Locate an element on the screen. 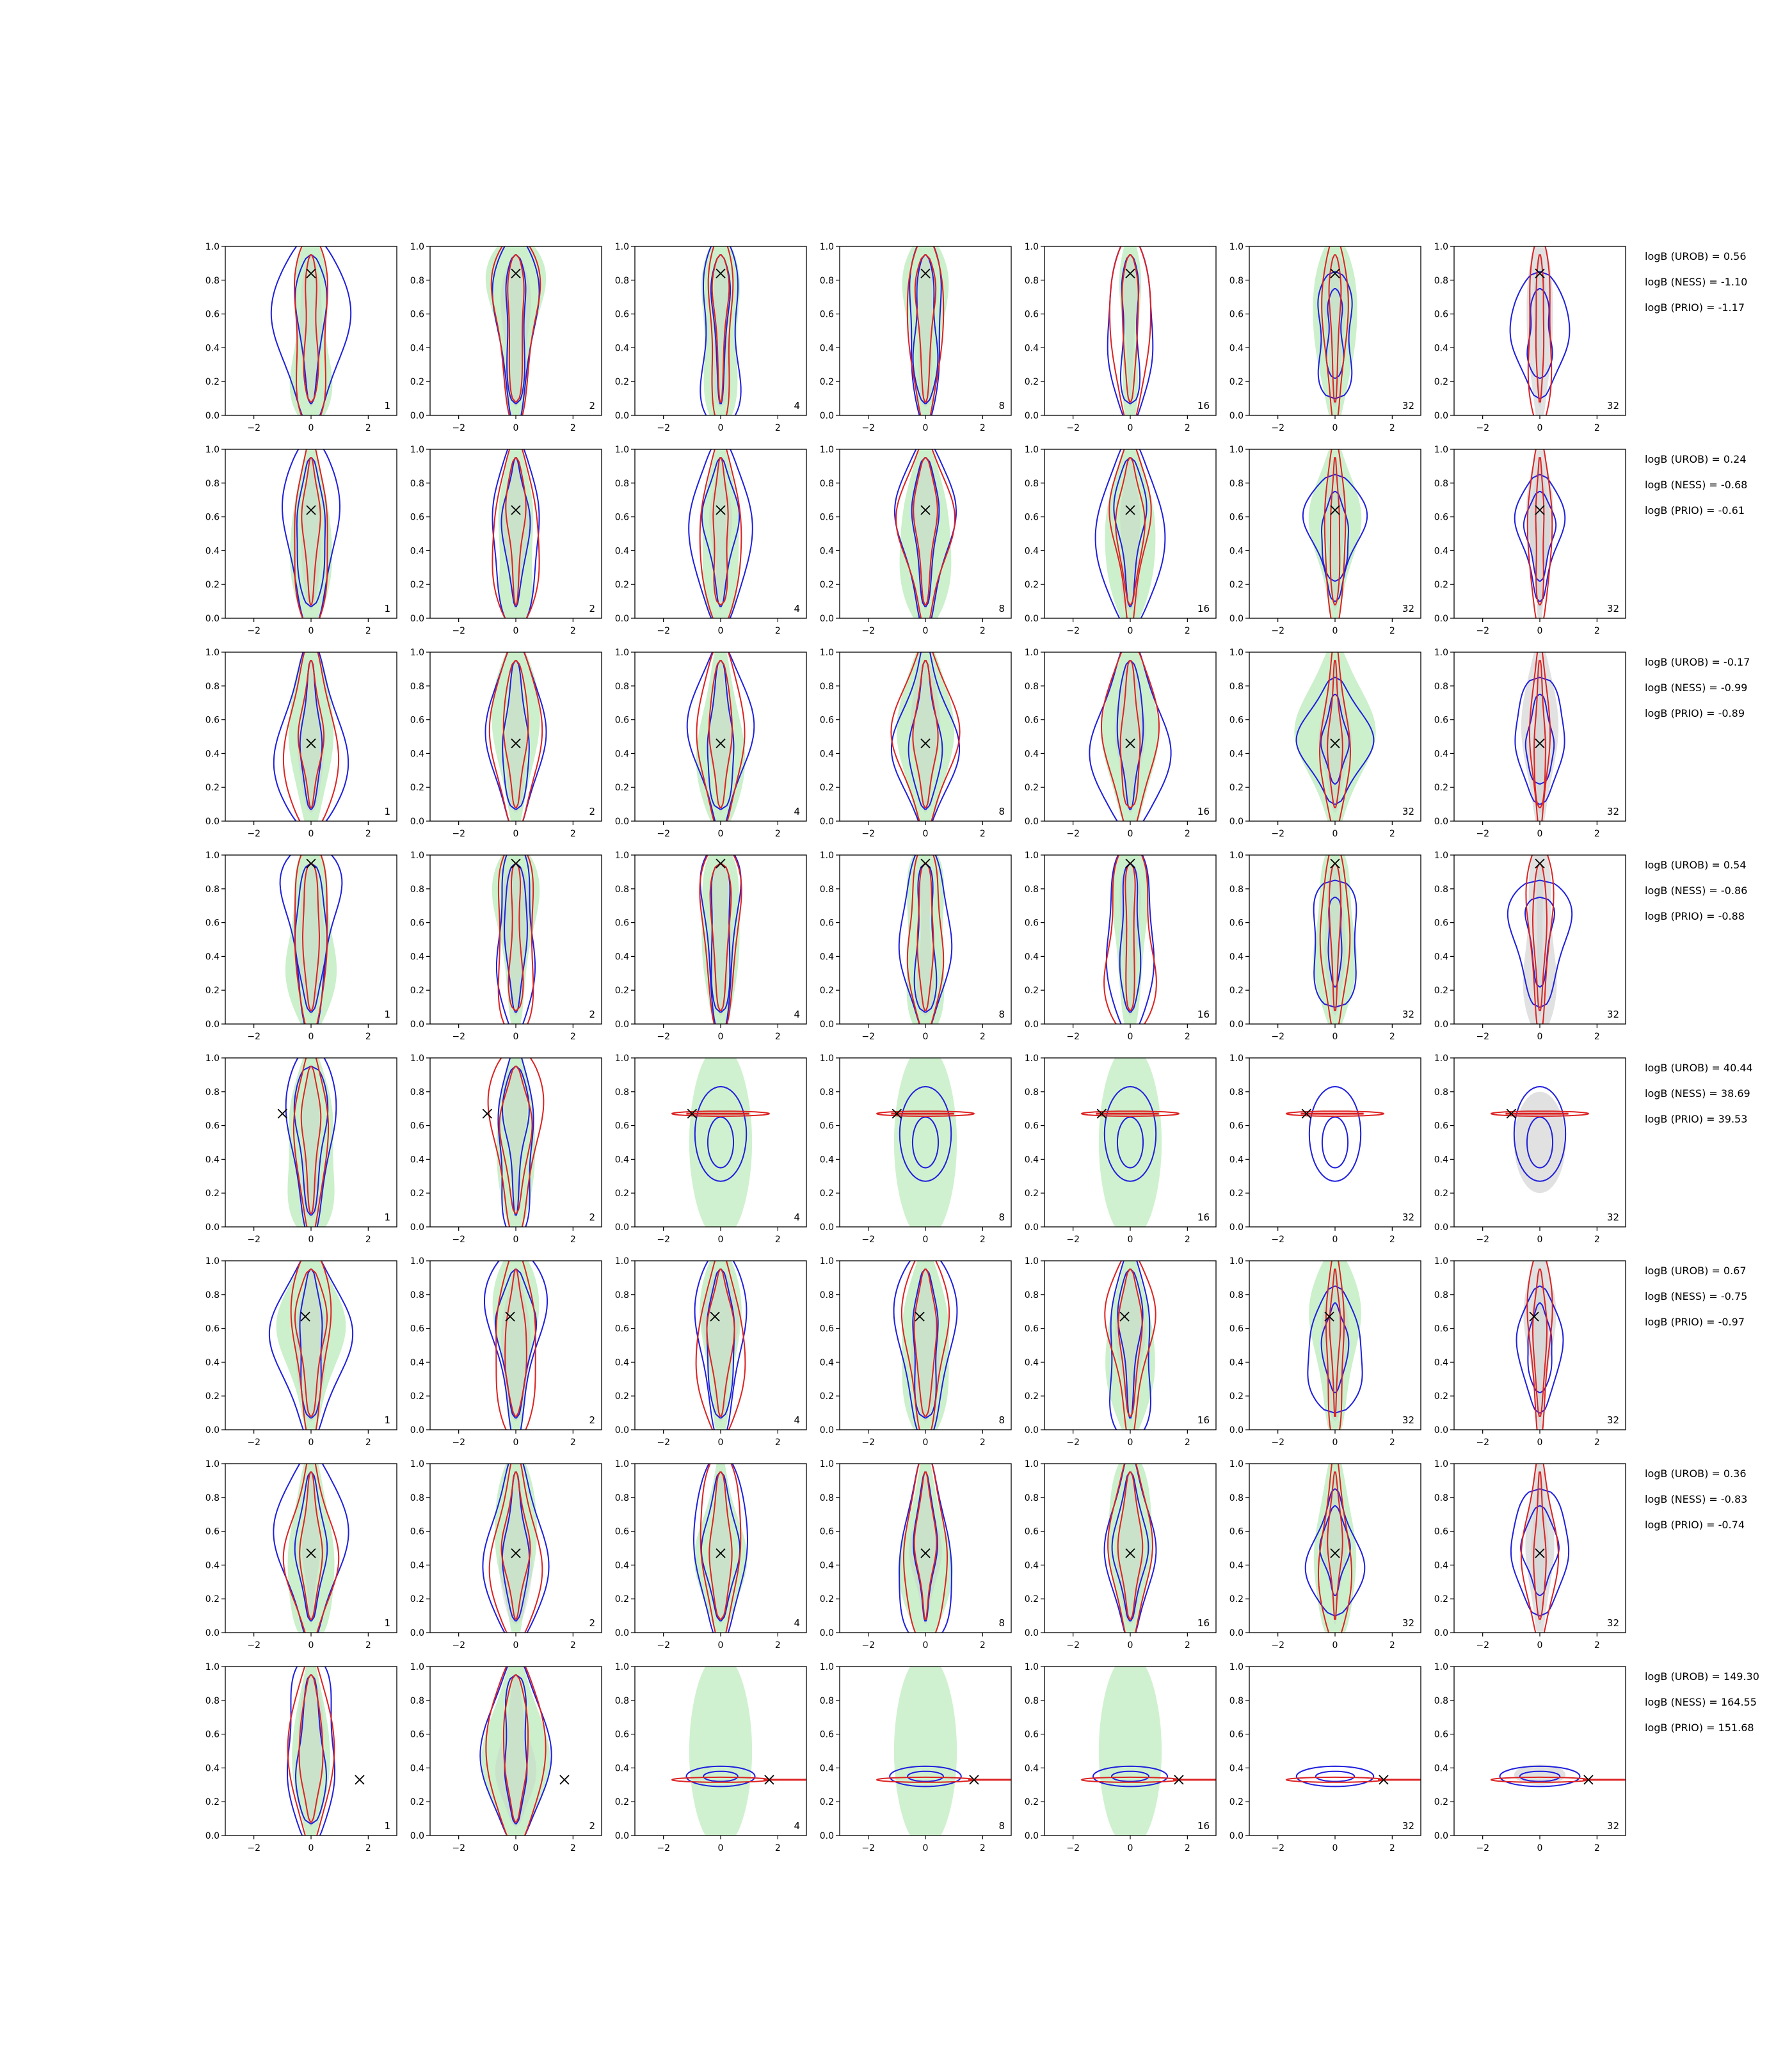 This screenshot has height=2048, width=1792. panel-r8-c2: −2 0 2 0.0 0.2 0.4 0.6 0.8 1.0 2 is located at coordinates (506, 1757).